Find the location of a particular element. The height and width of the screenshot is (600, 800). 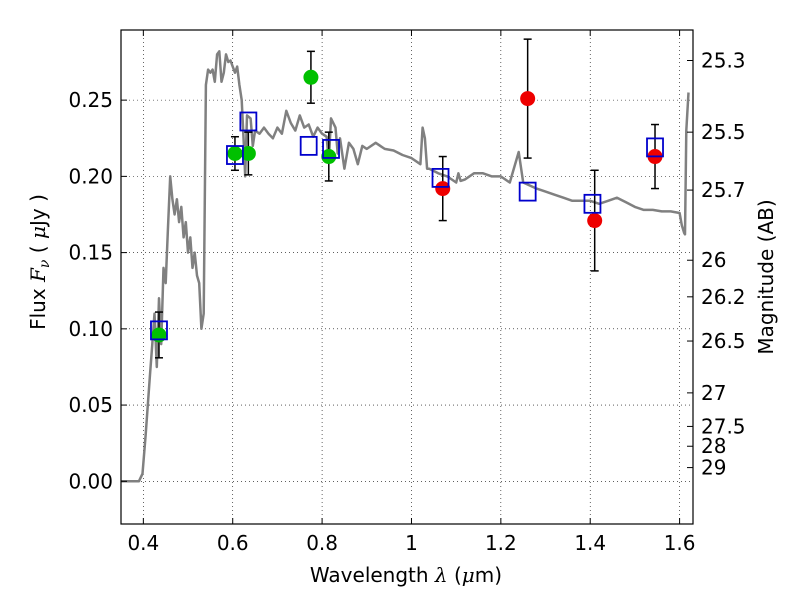

x-axis-unit-close: m) is located at coordinates (488, 575).